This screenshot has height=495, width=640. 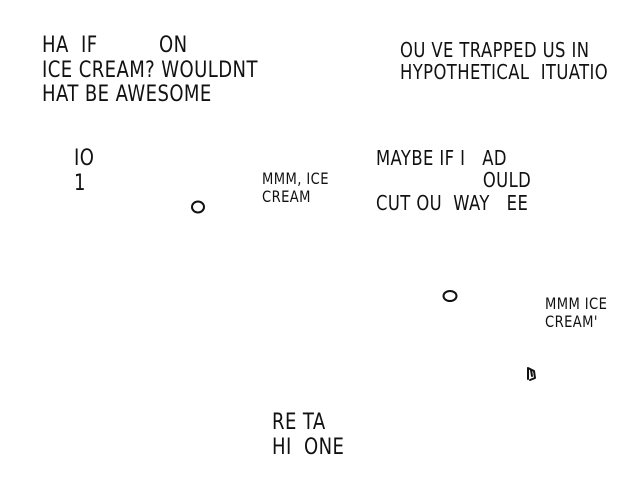 I want to click on speech-text-top-right: OU VE TRAPPED US IN HYPOTHETICAL ITUATIO, so click(x=504, y=61).